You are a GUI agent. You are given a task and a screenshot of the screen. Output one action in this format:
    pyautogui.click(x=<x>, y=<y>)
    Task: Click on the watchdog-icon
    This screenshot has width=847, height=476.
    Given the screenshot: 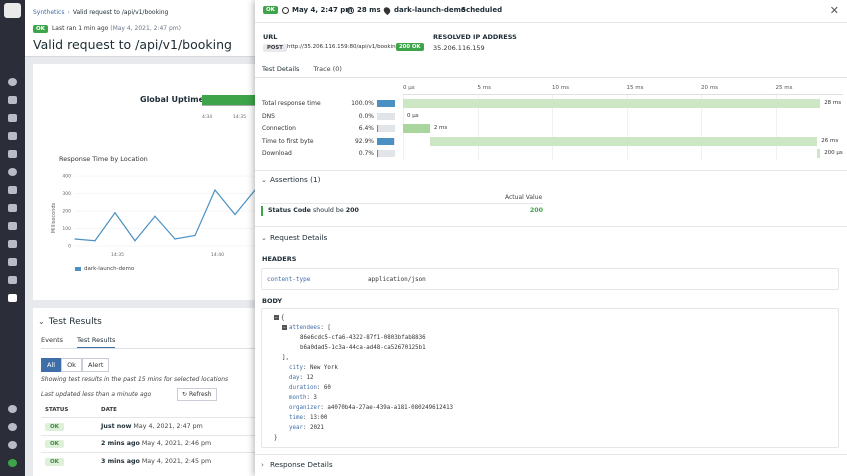 What is the action you would take?
    pyautogui.click(x=12, y=100)
    